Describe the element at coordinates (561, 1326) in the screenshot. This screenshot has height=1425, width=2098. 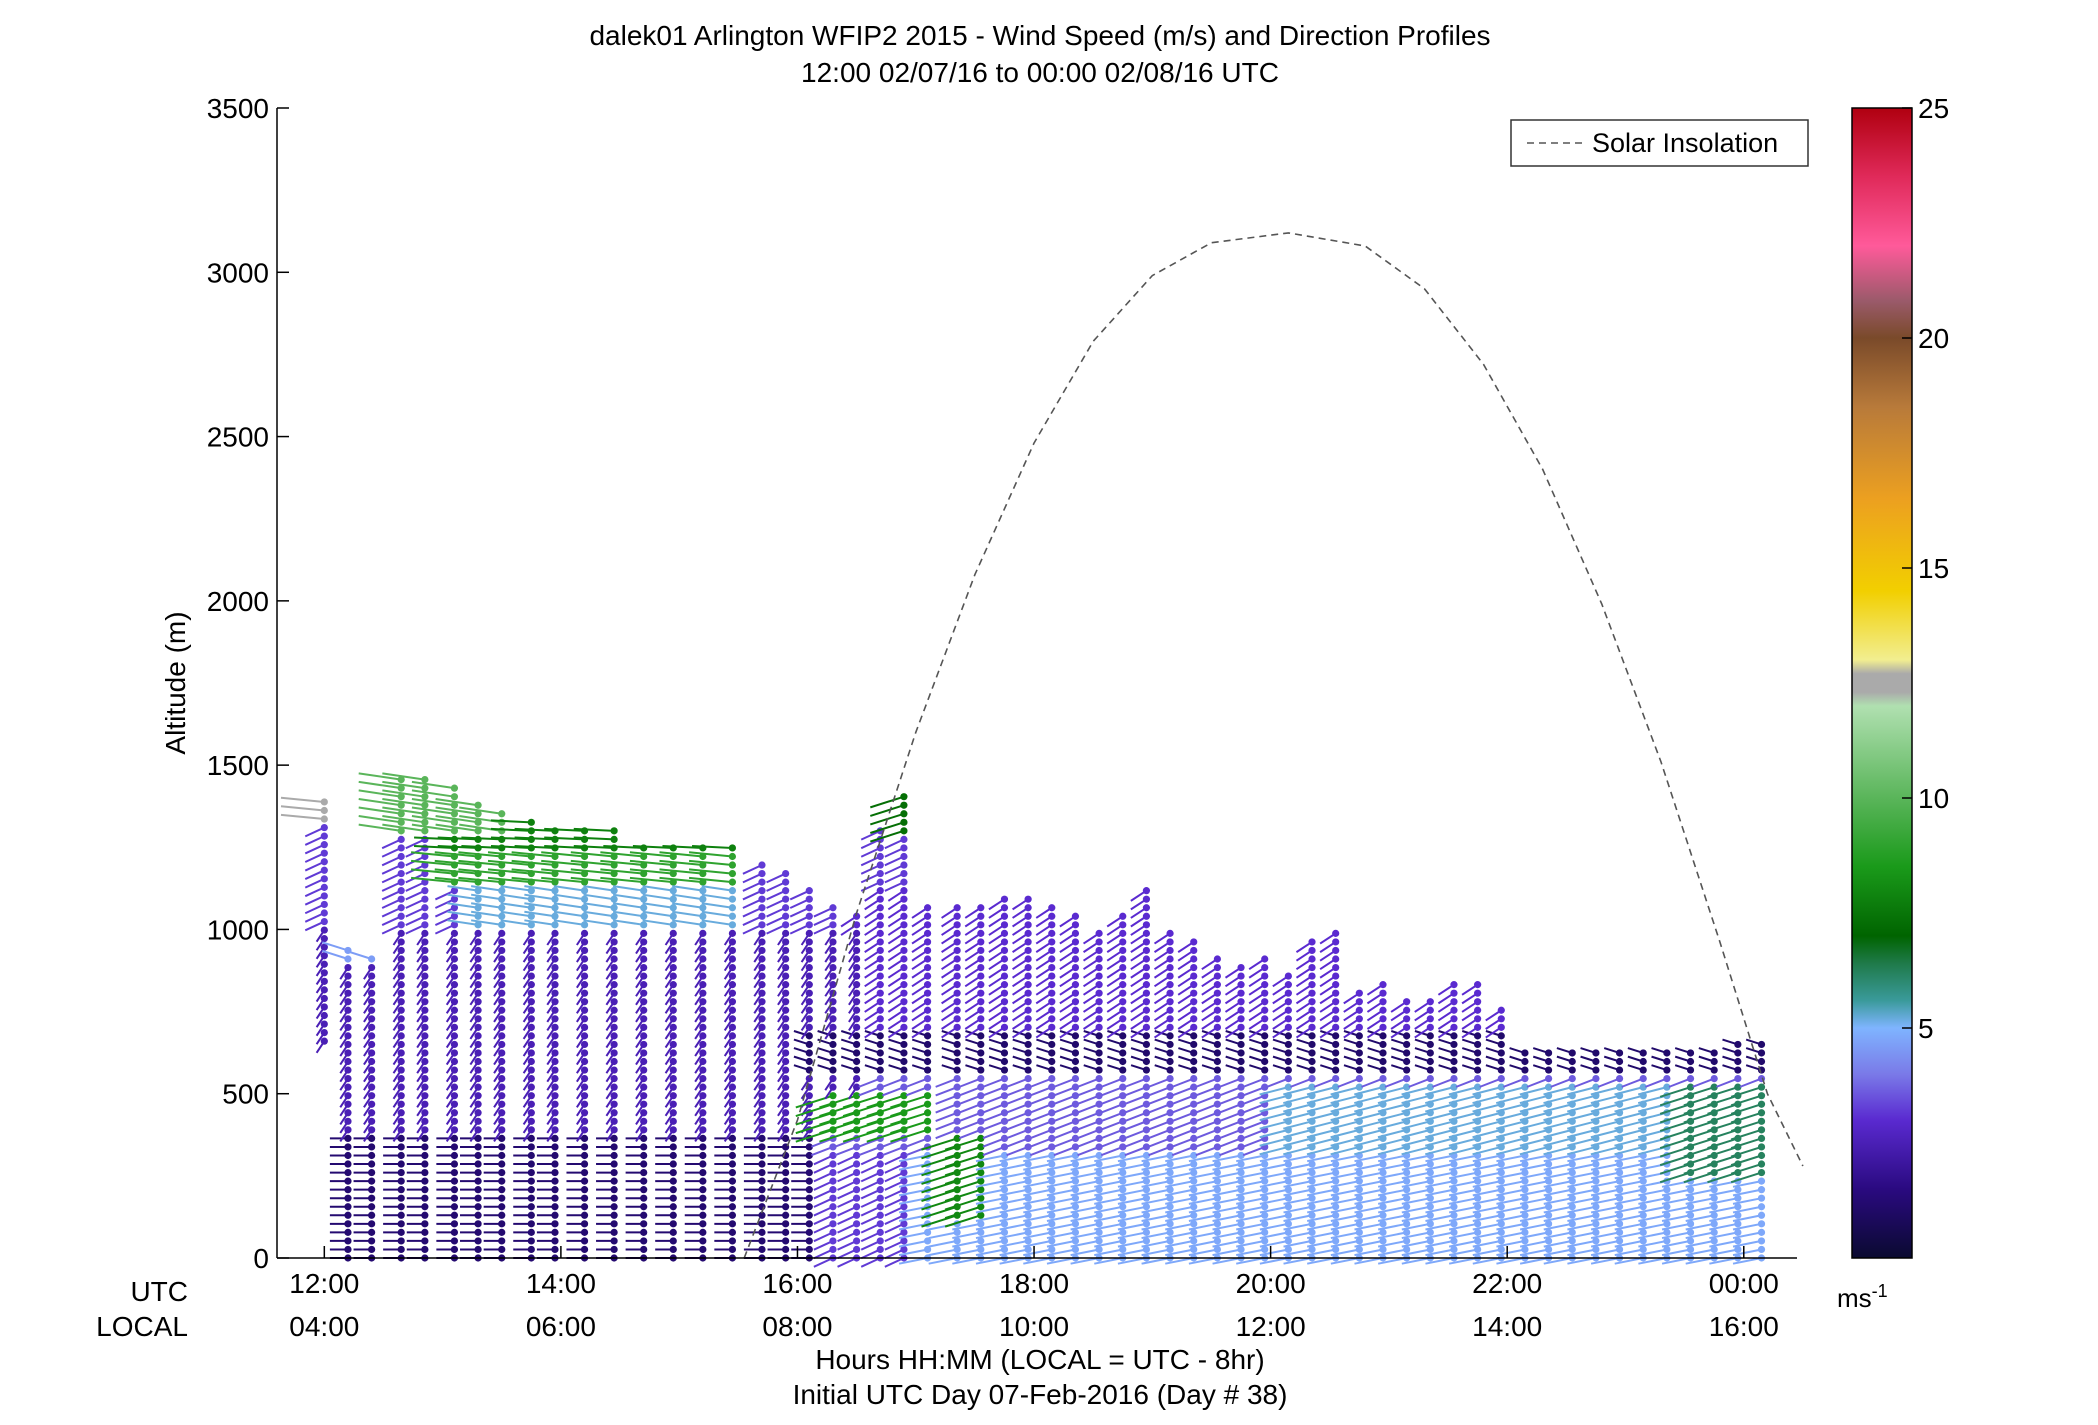
I see `x-tick-label-local: 06:00` at that location.